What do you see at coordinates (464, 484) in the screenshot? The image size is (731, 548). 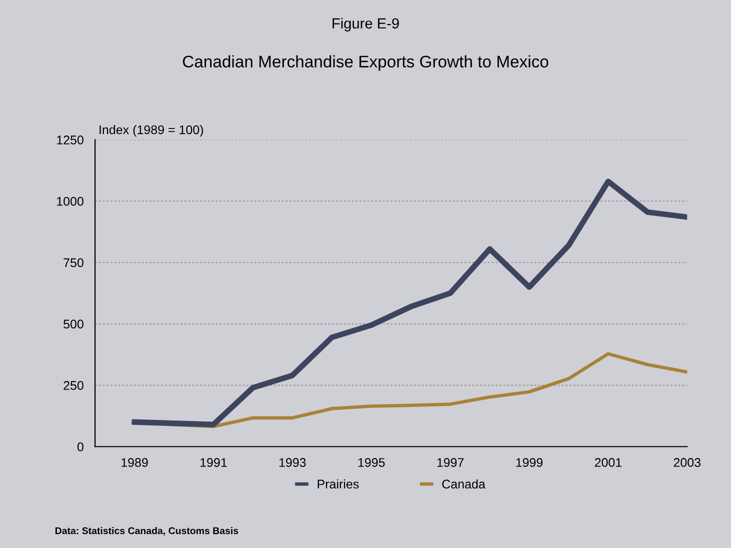 I see `legend-label: Canada` at bounding box center [464, 484].